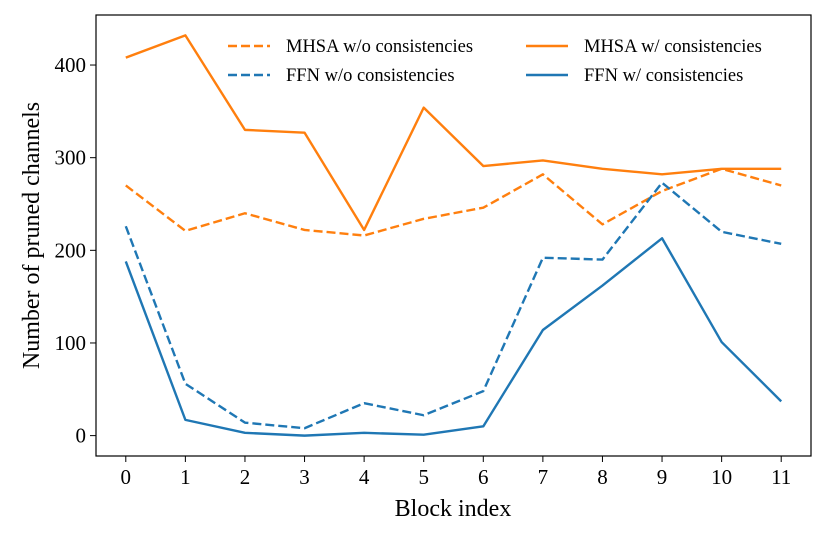 The image size is (830, 539). I want to click on x-tick-label: 1, so click(185, 477).